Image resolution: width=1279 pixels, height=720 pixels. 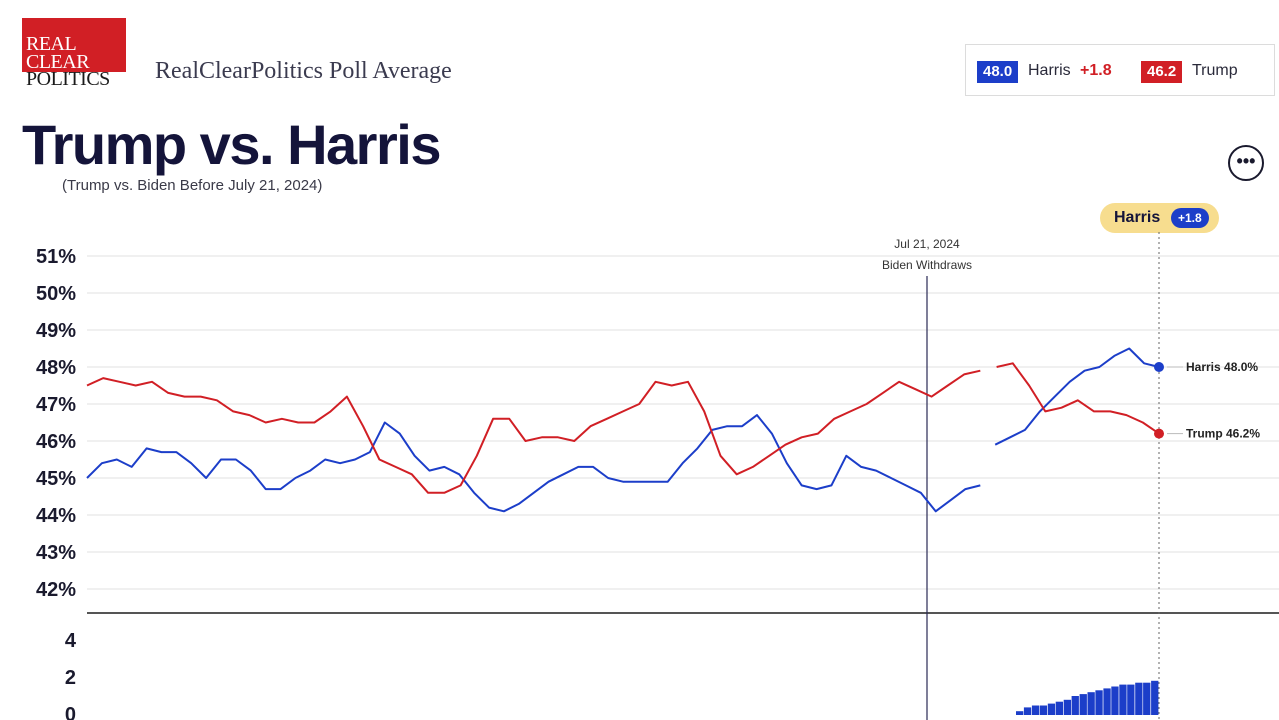 I want to click on end-point-harris, so click(x=1159, y=367).